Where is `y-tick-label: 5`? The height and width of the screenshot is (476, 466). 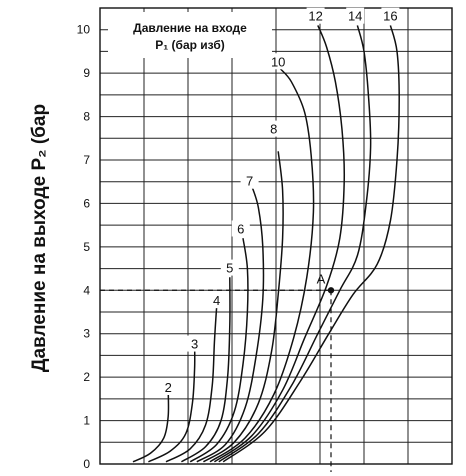 y-tick-label: 5 is located at coordinates (86, 247).